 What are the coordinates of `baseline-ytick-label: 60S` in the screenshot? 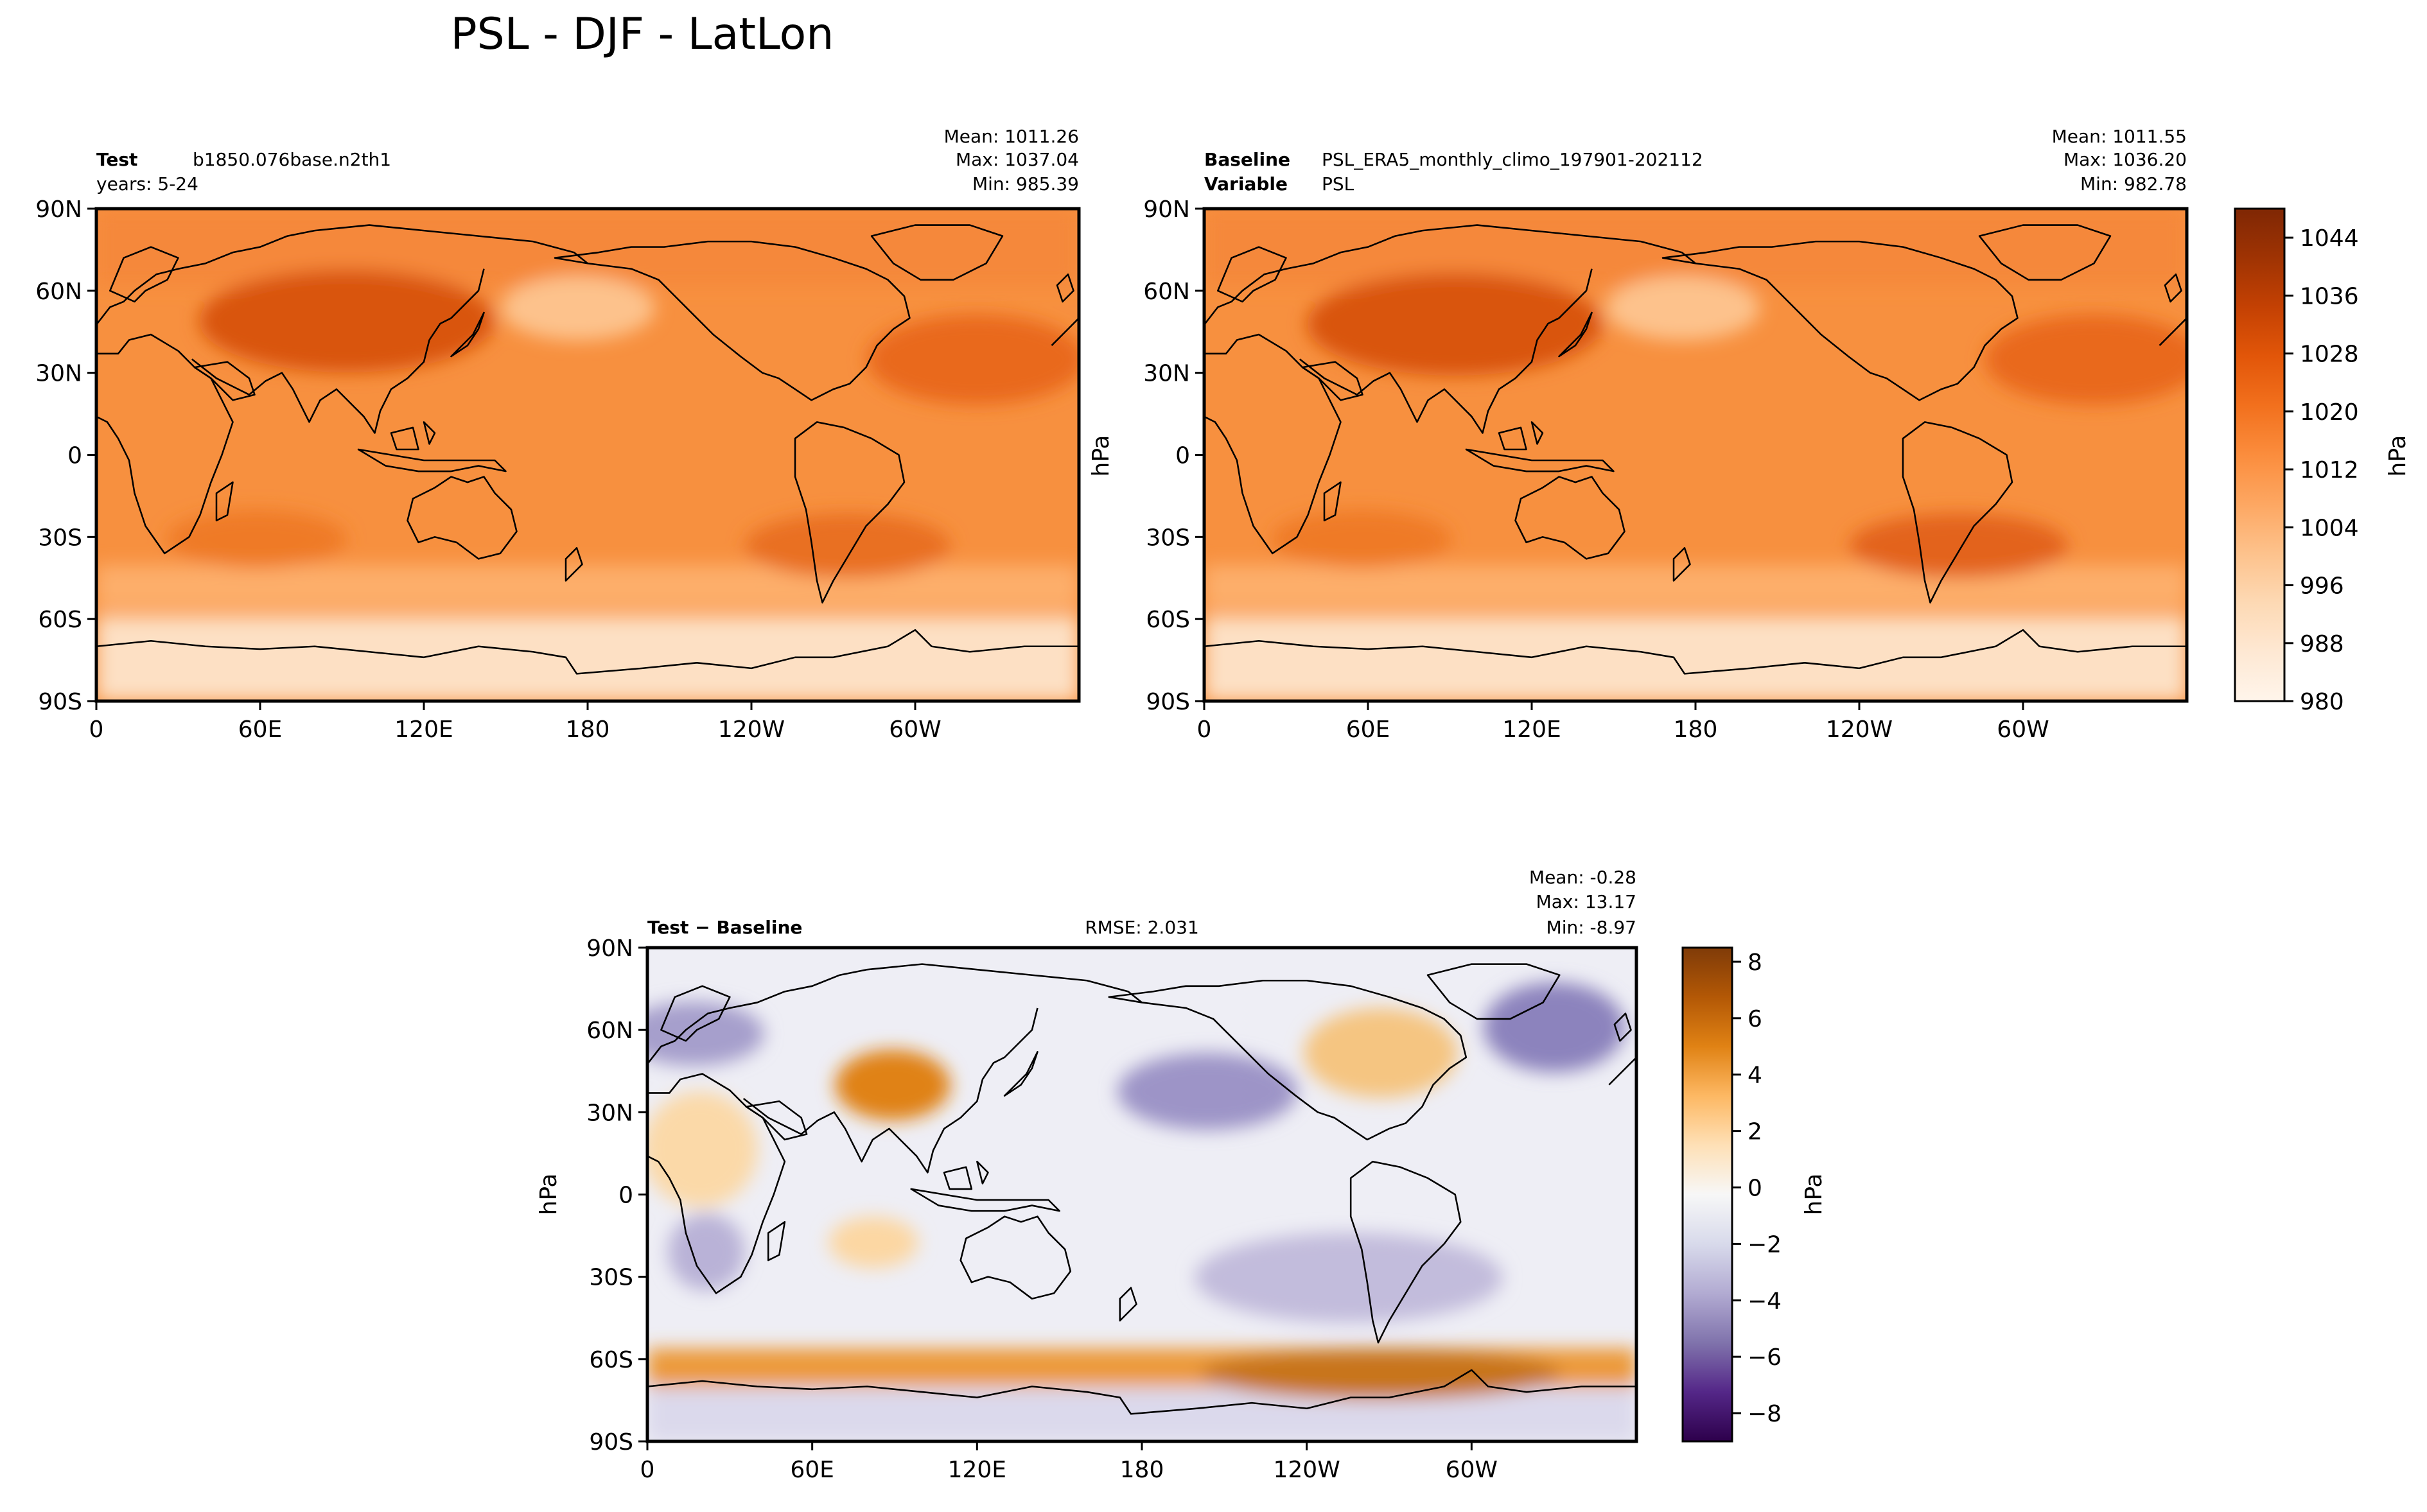 It's located at (1168, 620).